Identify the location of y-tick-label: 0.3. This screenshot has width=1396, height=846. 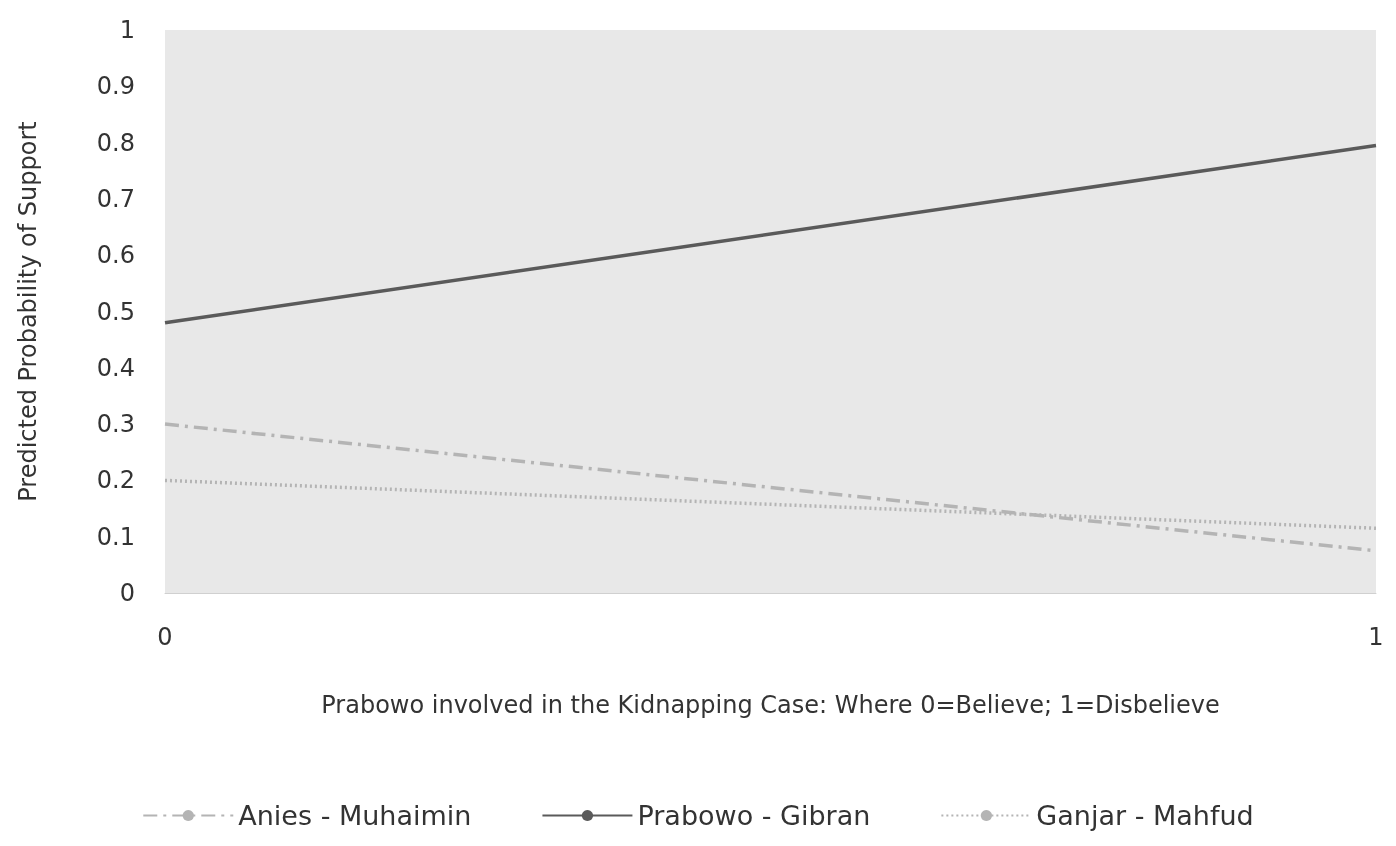
(115, 424).